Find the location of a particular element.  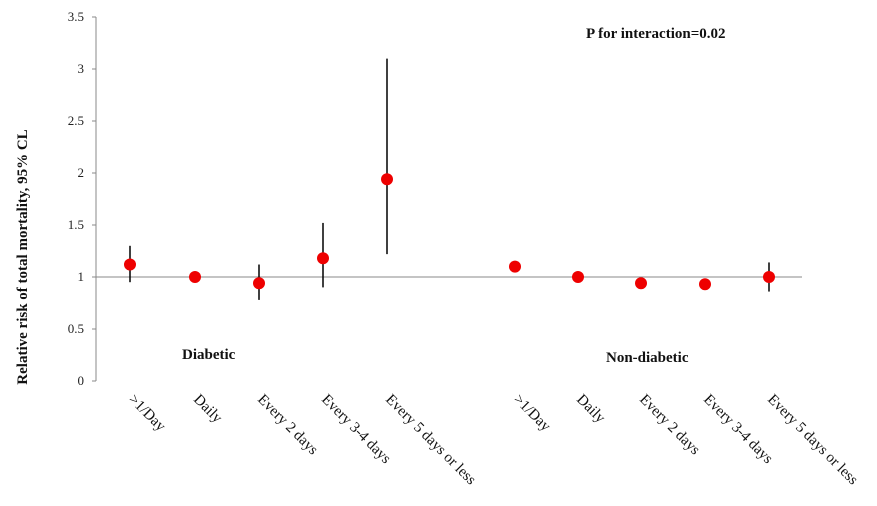

y-tick-label: 2 is located at coordinates (81, 172).